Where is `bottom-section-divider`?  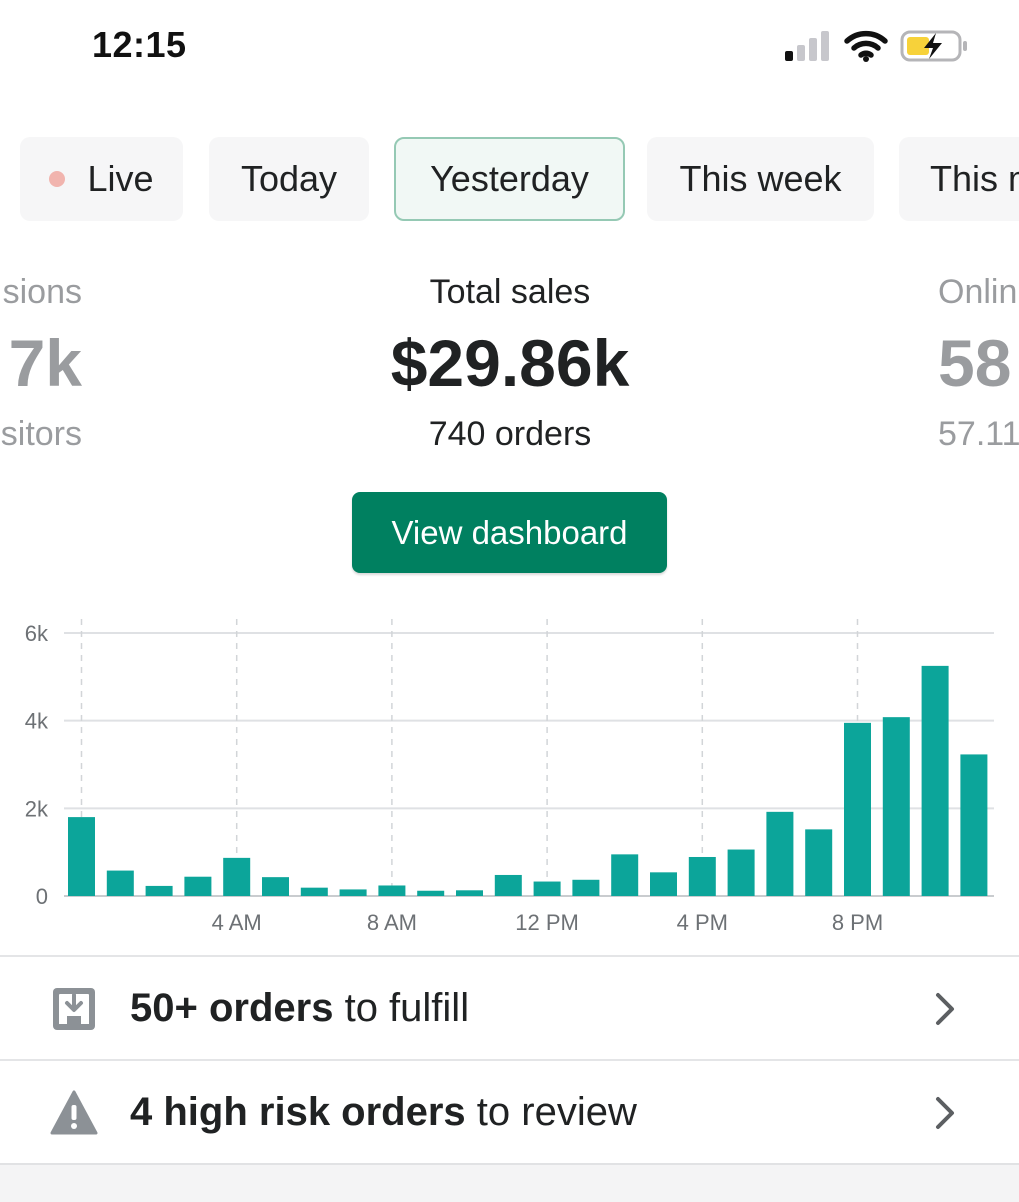 bottom-section-divider is located at coordinates (509, 1182).